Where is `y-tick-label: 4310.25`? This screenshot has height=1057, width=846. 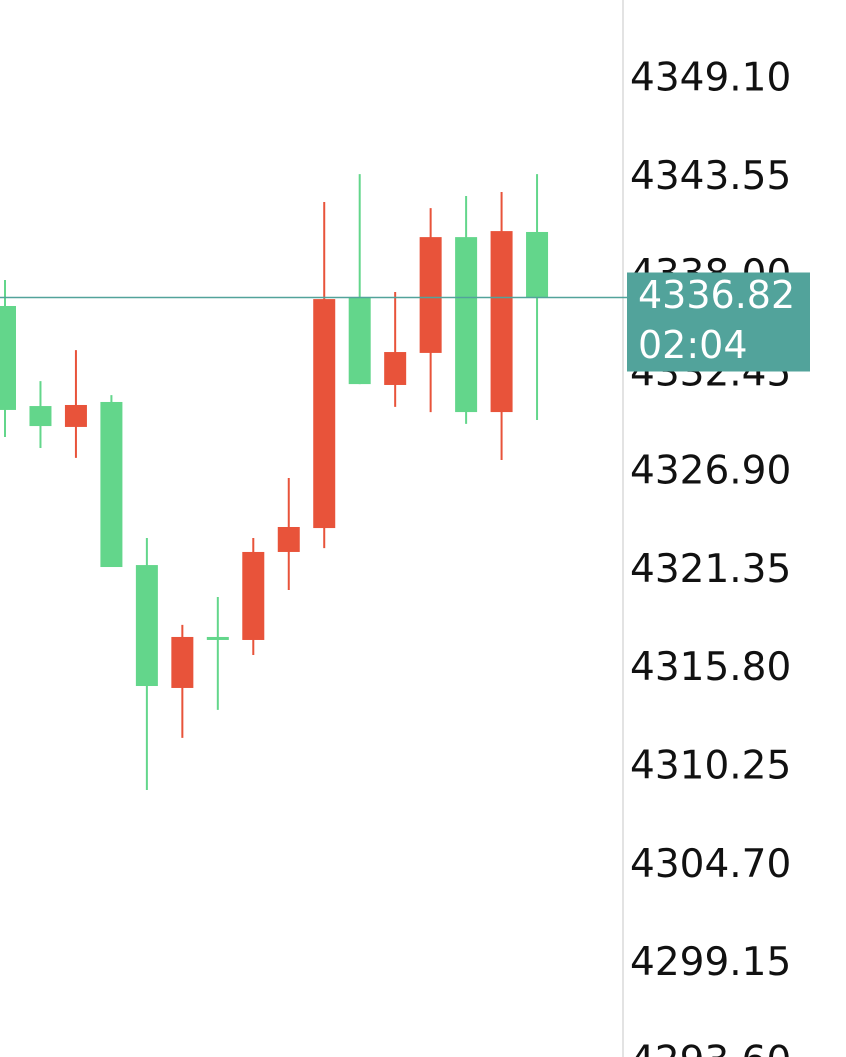
y-tick-label: 4310.25 is located at coordinates (710, 766).